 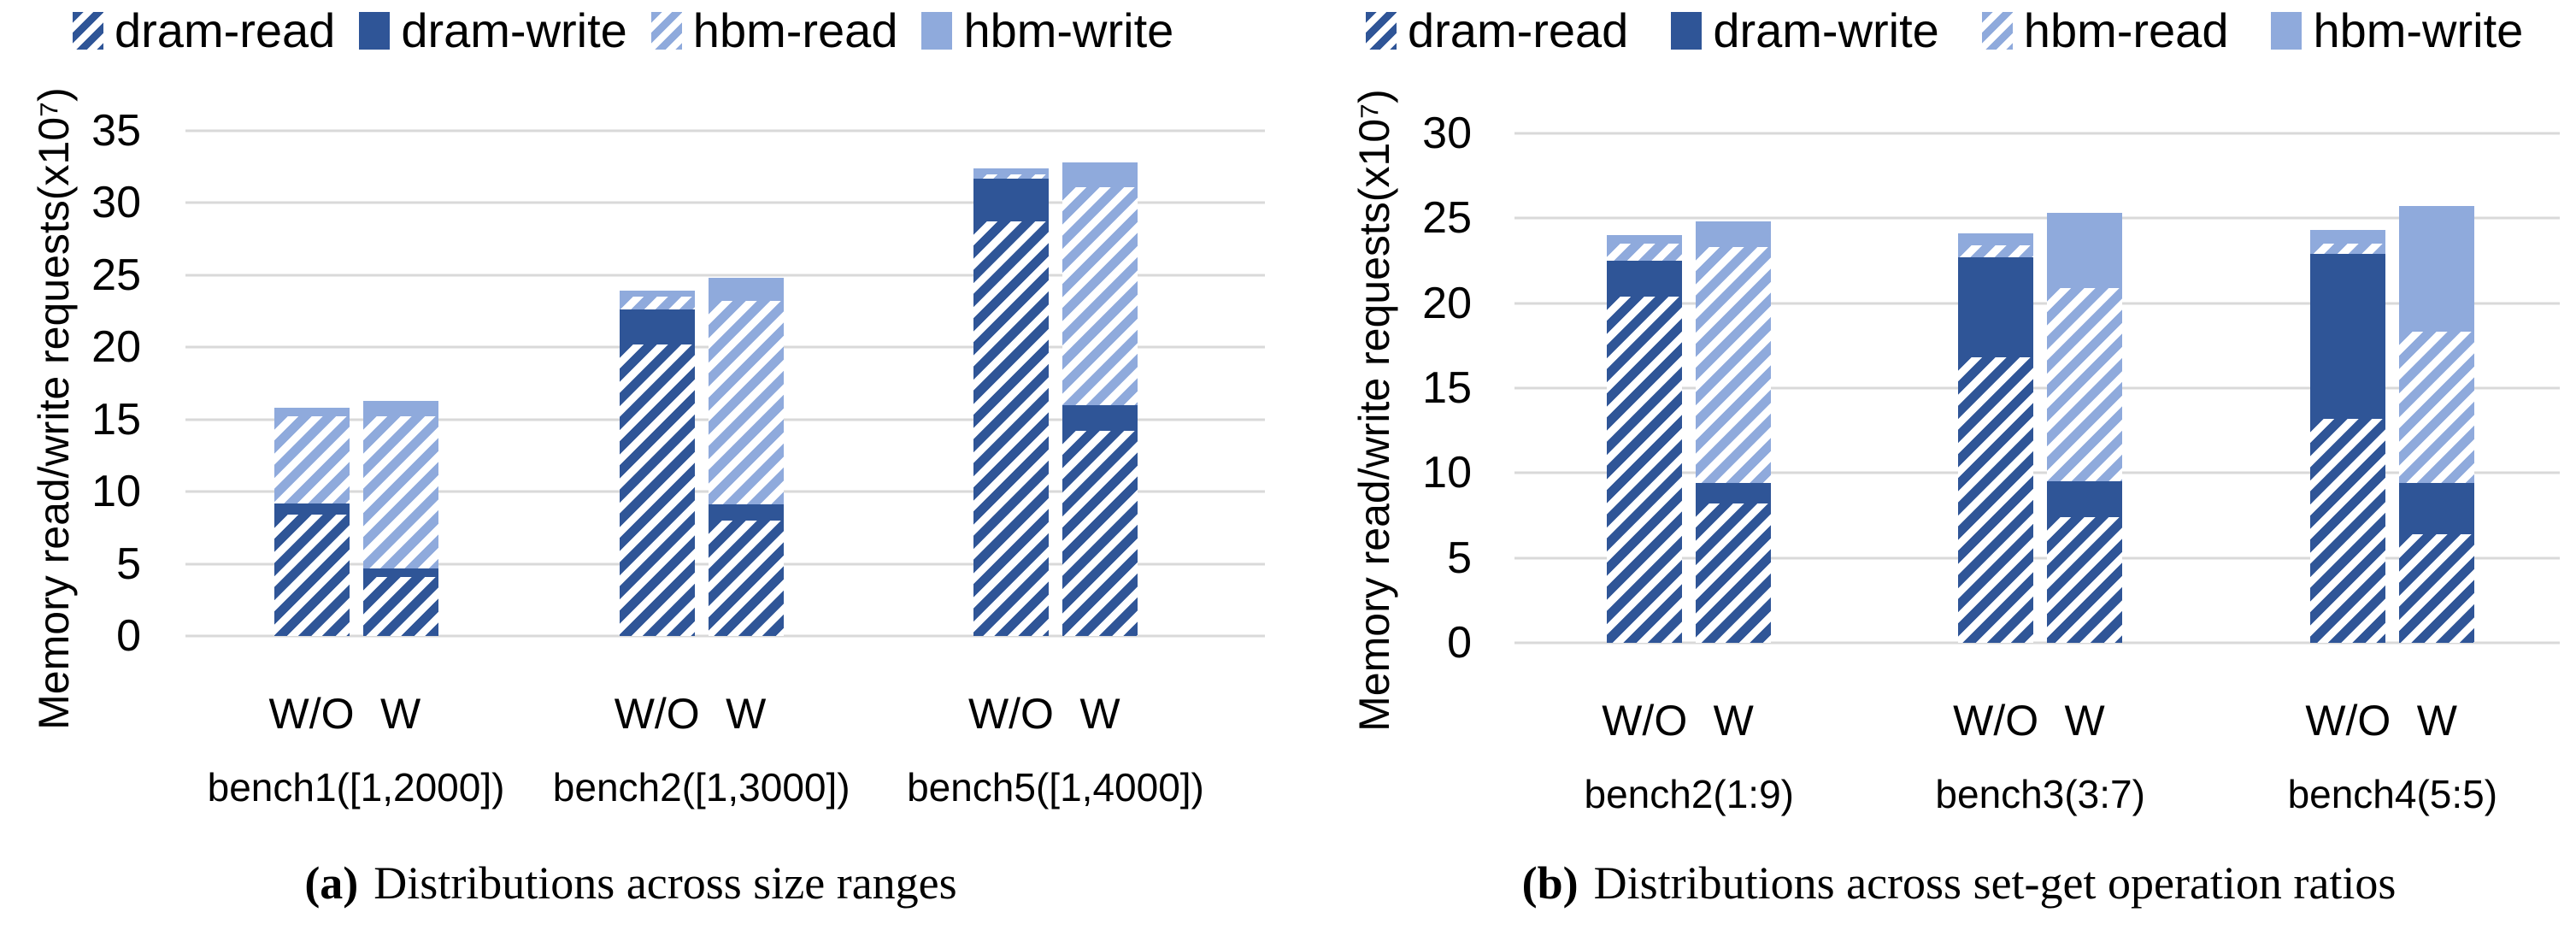 I want to click on caption-a-text: Distributions across size ranges, so click(x=665, y=883).